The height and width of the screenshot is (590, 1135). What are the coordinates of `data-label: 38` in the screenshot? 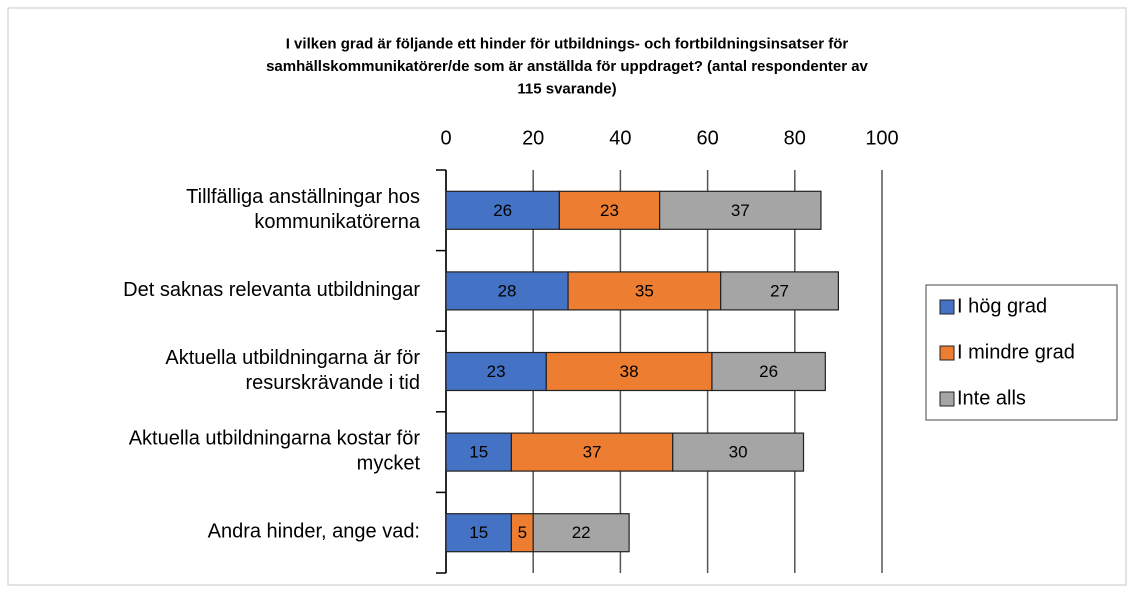 It's located at (629, 371).